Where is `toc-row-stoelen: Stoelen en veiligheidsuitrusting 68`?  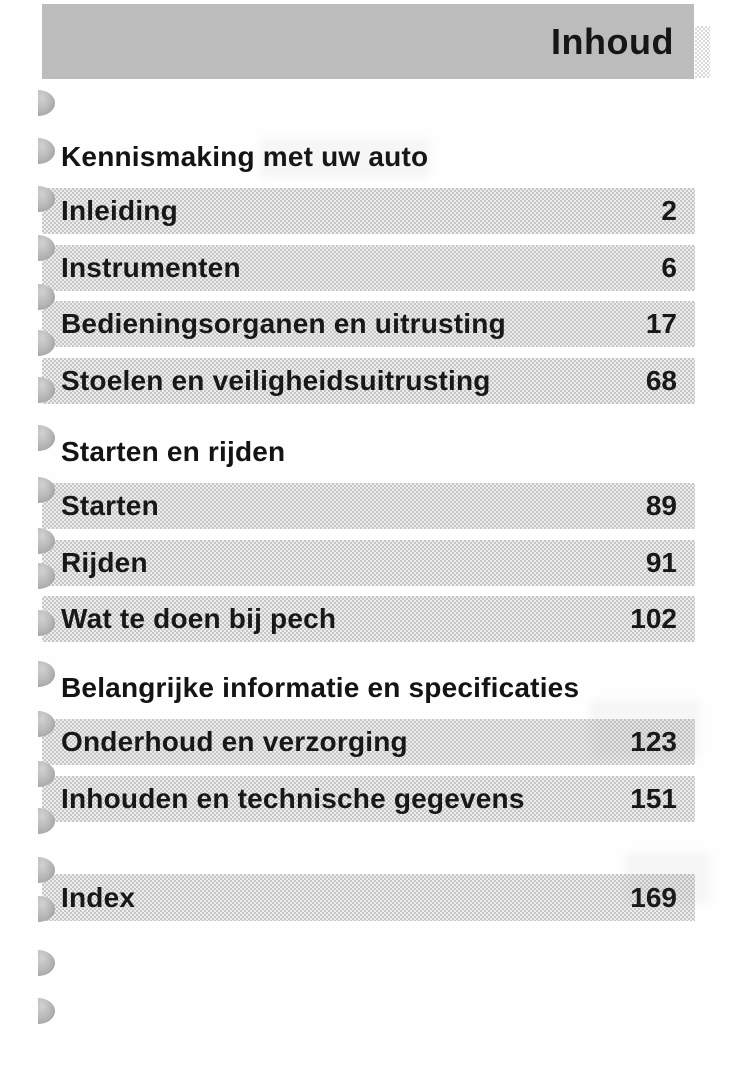 toc-row-stoelen: Stoelen en veiligheidsuitrusting 68 is located at coordinates (368, 381).